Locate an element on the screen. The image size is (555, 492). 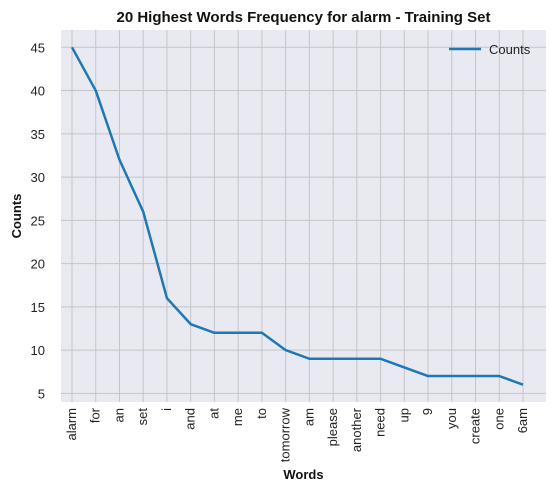
y-tick-label: 20 is located at coordinates (38, 264).